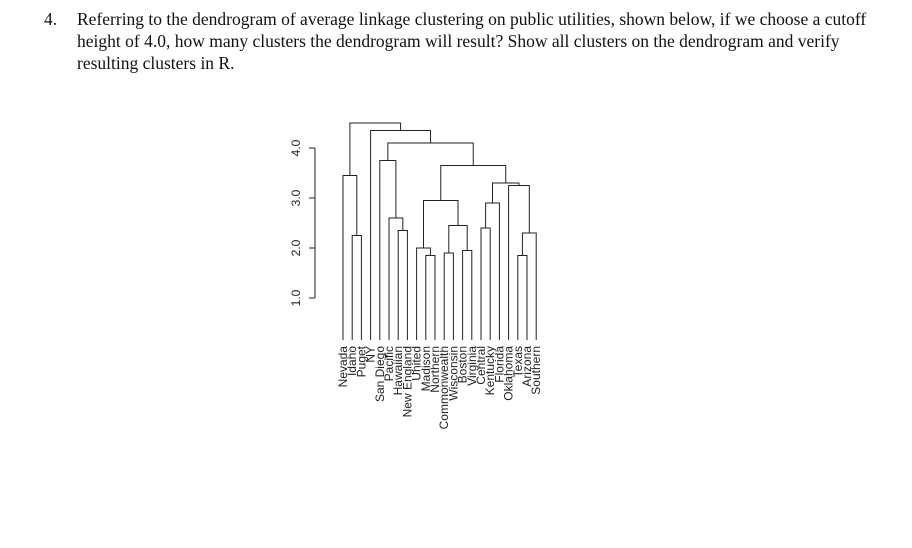 The height and width of the screenshot is (548, 912). Describe the element at coordinates (296, 297) in the screenshot. I see `y-tick-label: 1.0` at that location.